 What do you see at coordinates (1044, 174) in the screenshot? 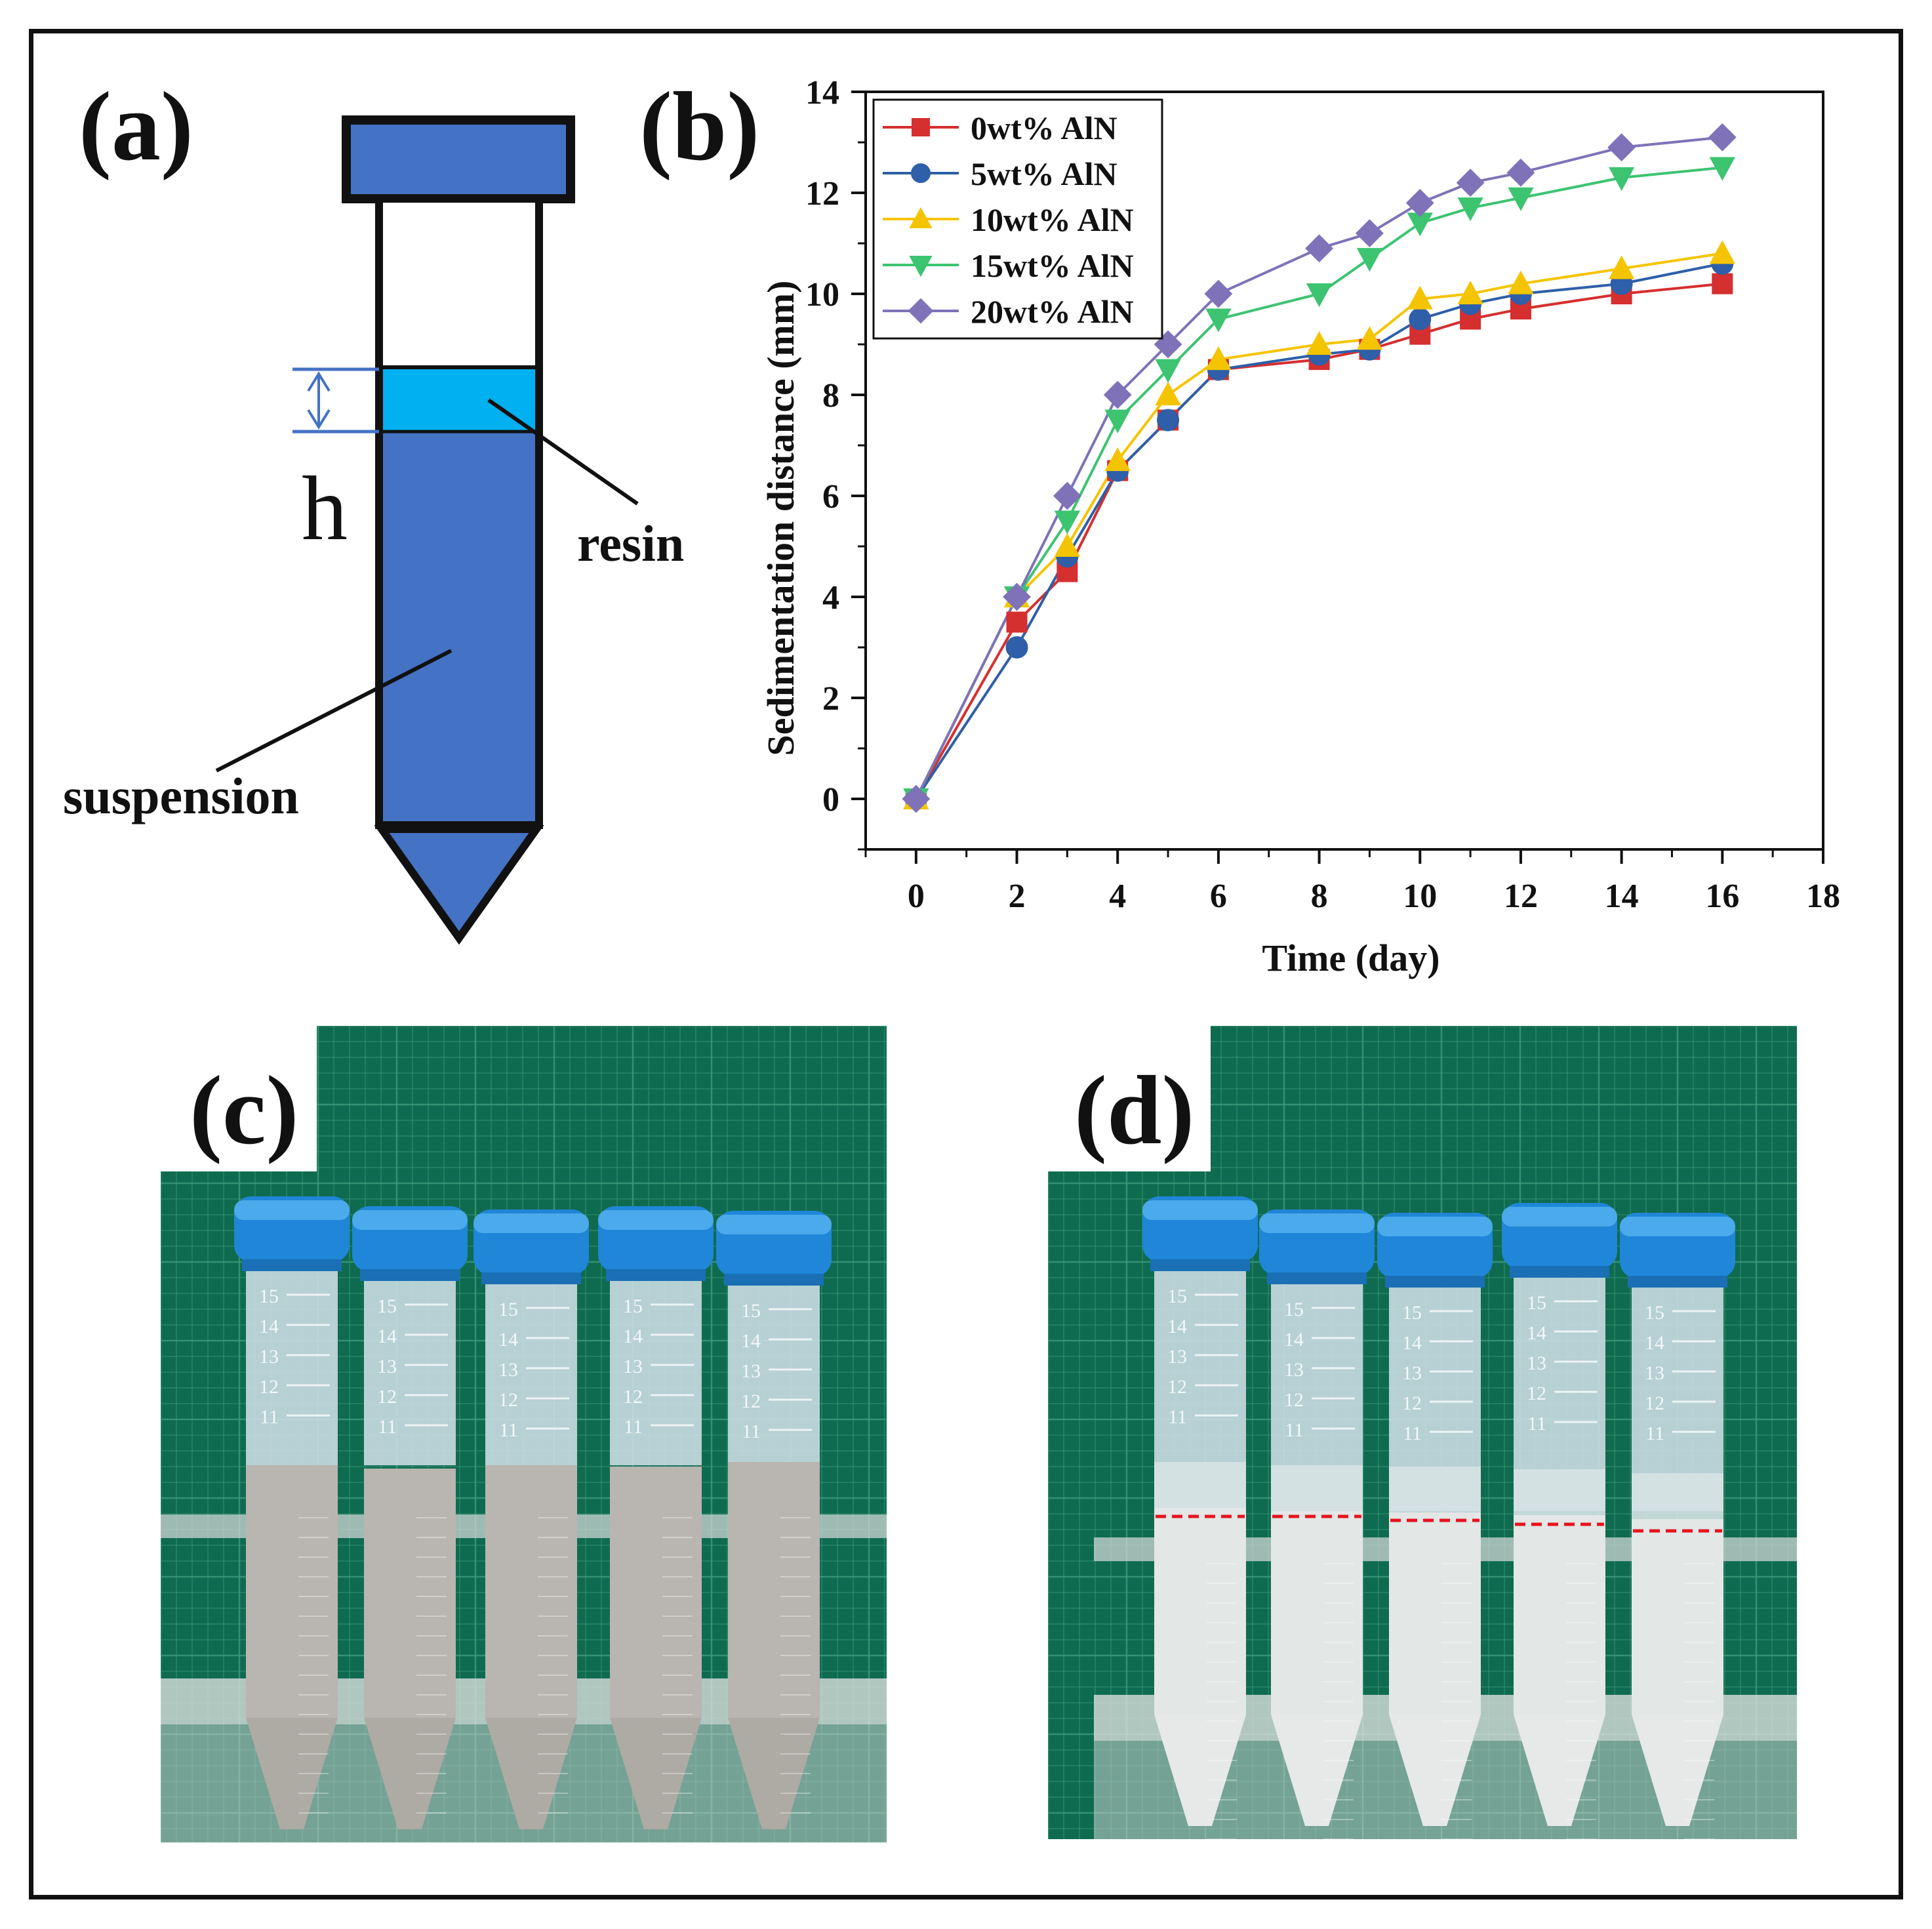
I see `legend-entry: 5wt% AlN` at bounding box center [1044, 174].